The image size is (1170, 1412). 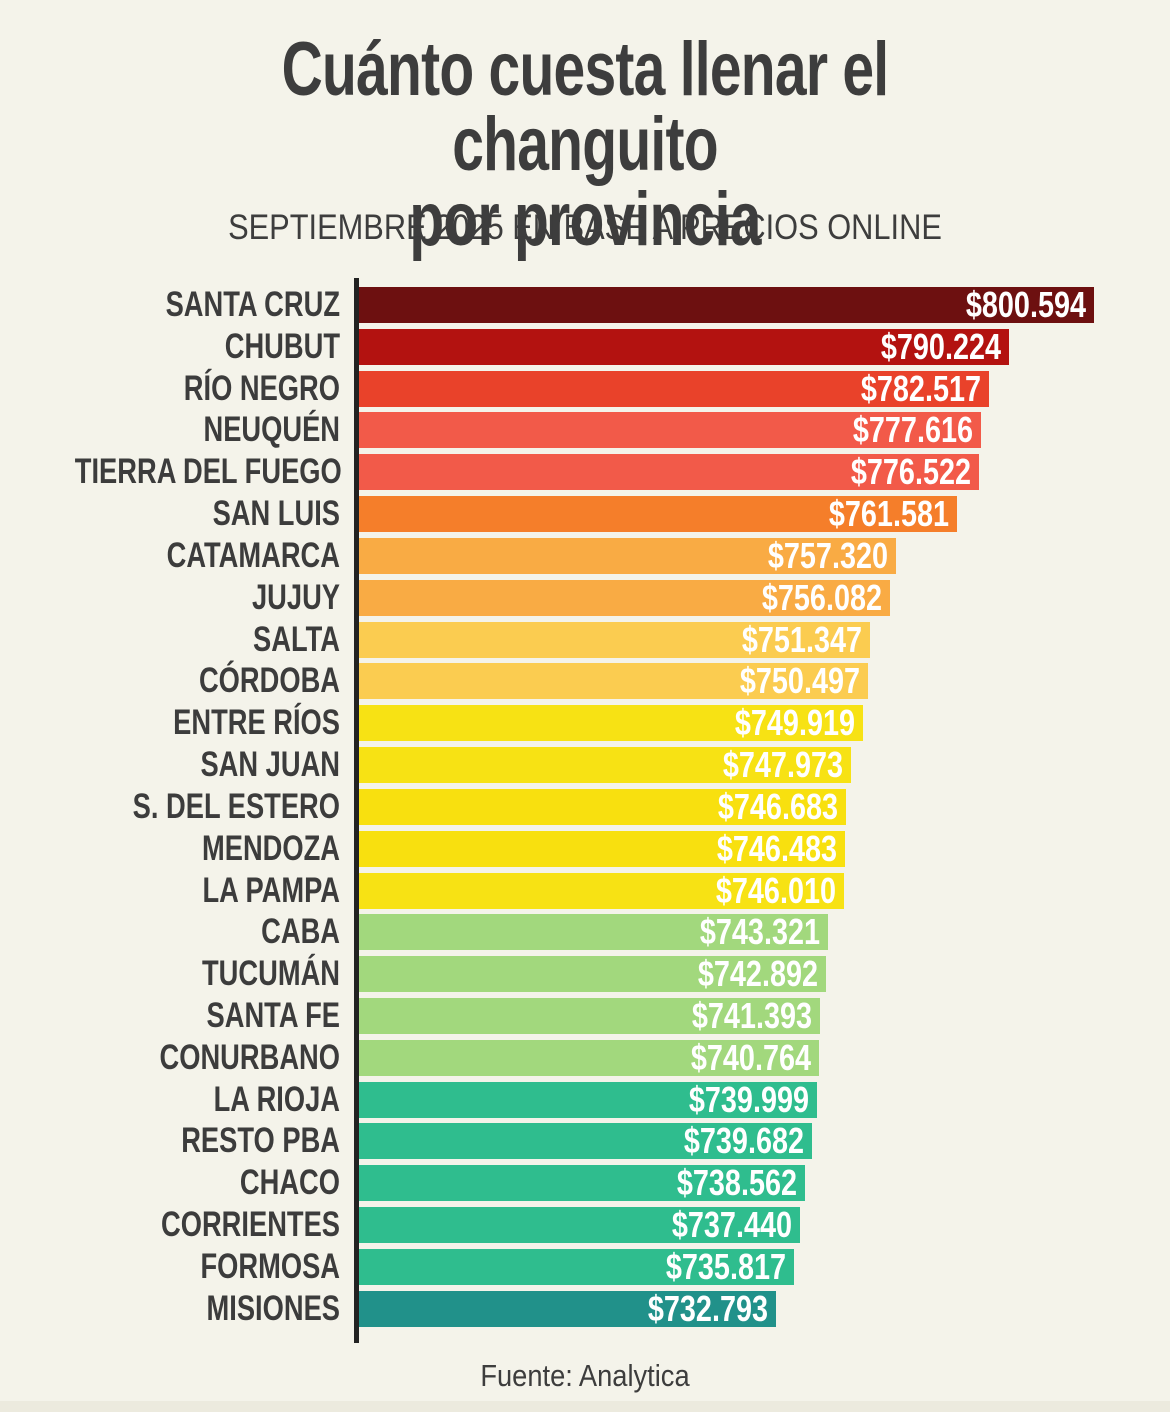 I want to click on value-bar: $739.999, so click(x=588, y=1099).